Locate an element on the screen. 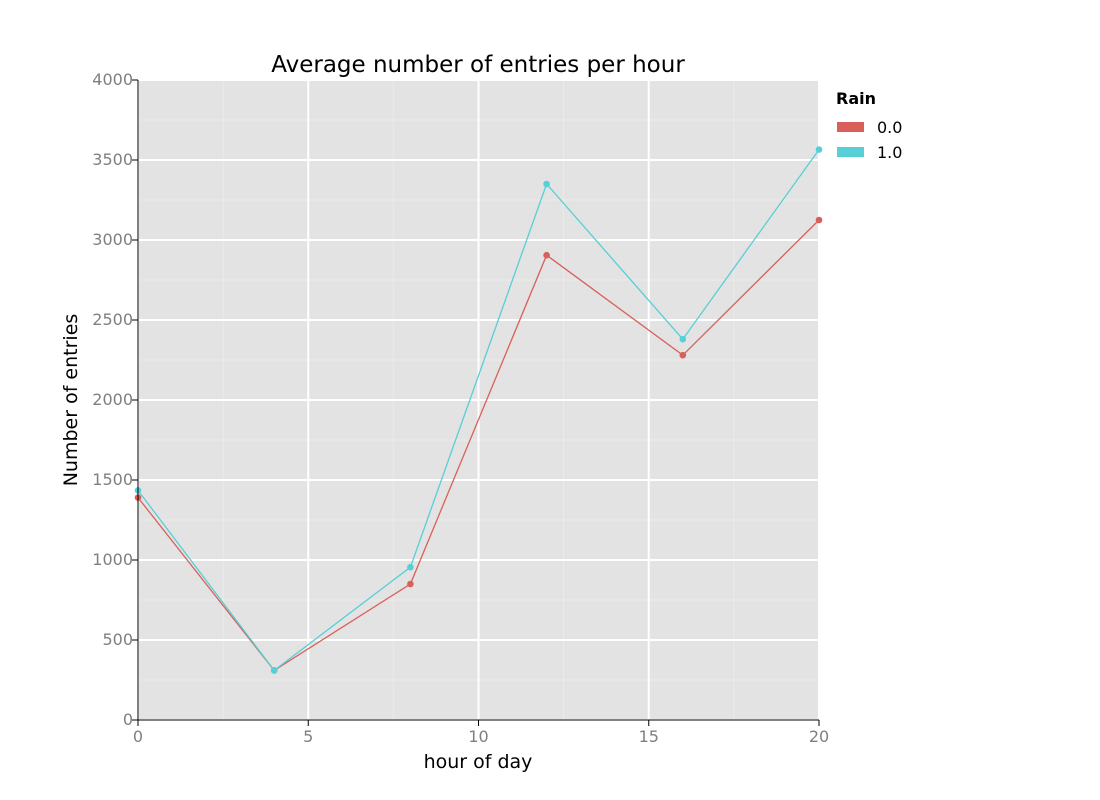 This screenshot has height=800, width=1100. x-axis-label: hour of day is located at coordinates (478, 762).